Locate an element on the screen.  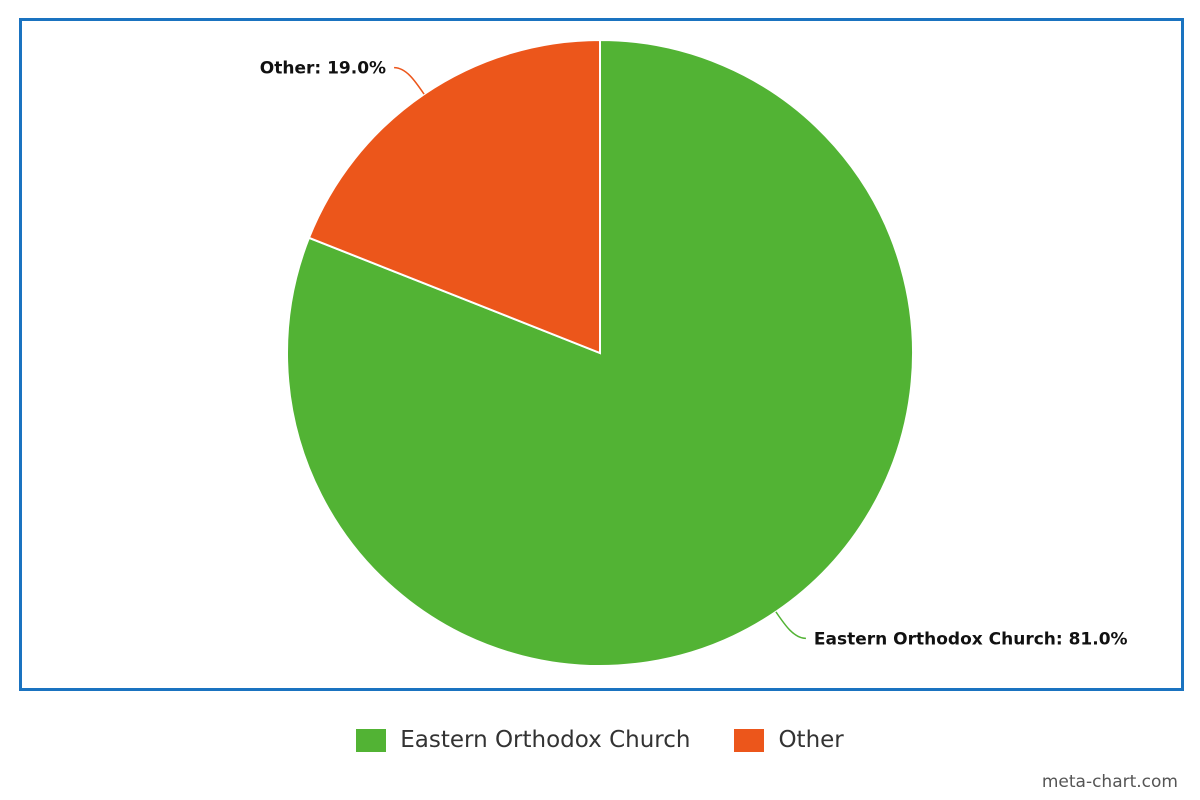
legend-label-other: Other is located at coordinates (811, 740).